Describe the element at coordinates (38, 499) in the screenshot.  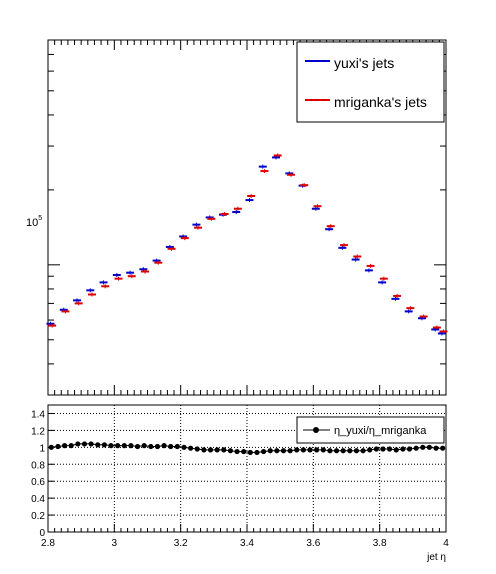
I see `y-tick-label: 0.4` at that location.